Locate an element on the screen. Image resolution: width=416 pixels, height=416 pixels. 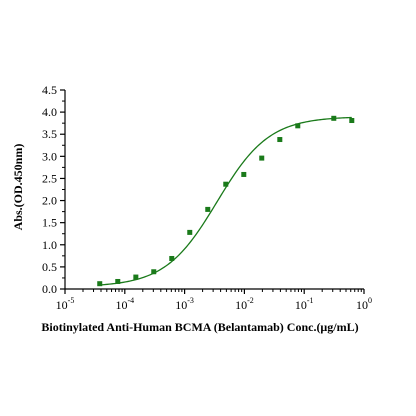
y-tick-label: 4.5 is located at coordinates (49, 90).